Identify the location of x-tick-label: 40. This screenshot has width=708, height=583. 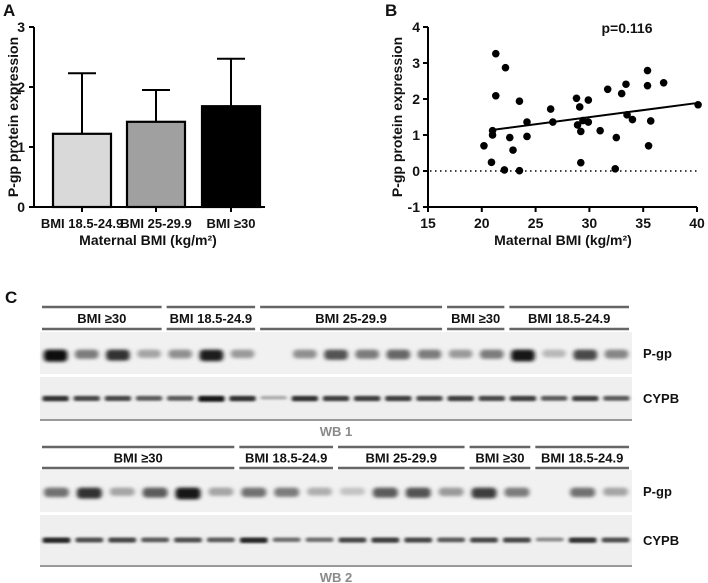
(697, 223).